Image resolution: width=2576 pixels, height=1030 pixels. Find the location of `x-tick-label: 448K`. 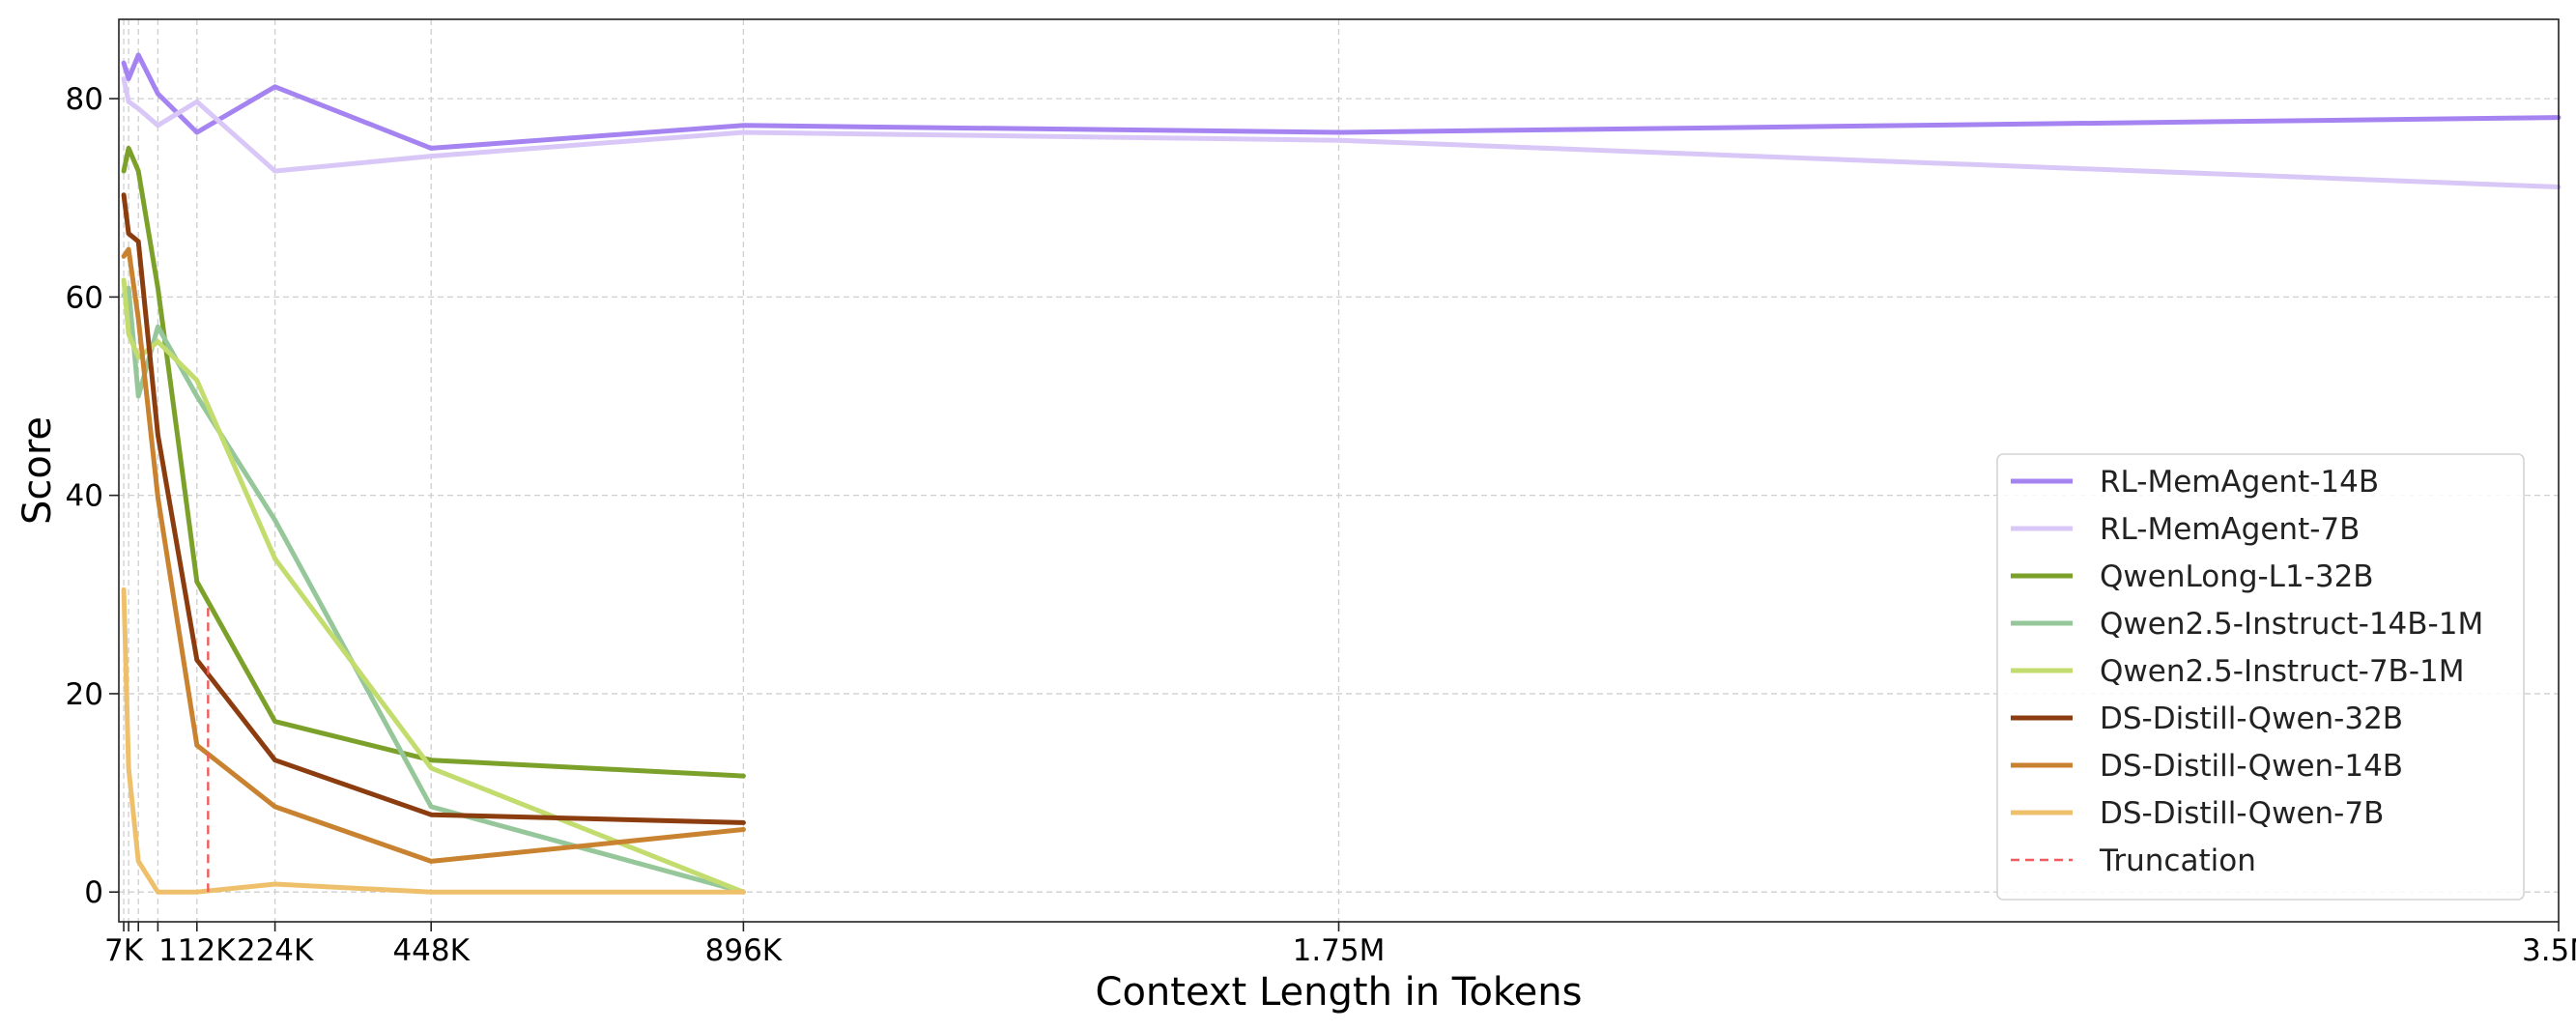

x-tick-label: 448K is located at coordinates (431, 950).